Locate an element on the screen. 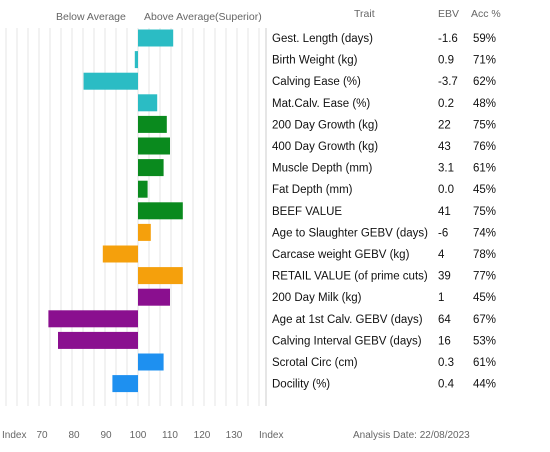 Image resolution: width=550 pixels, height=452 pixels. trait-label: Scrotal Circ (cm) is located at coordinates (315, 363).